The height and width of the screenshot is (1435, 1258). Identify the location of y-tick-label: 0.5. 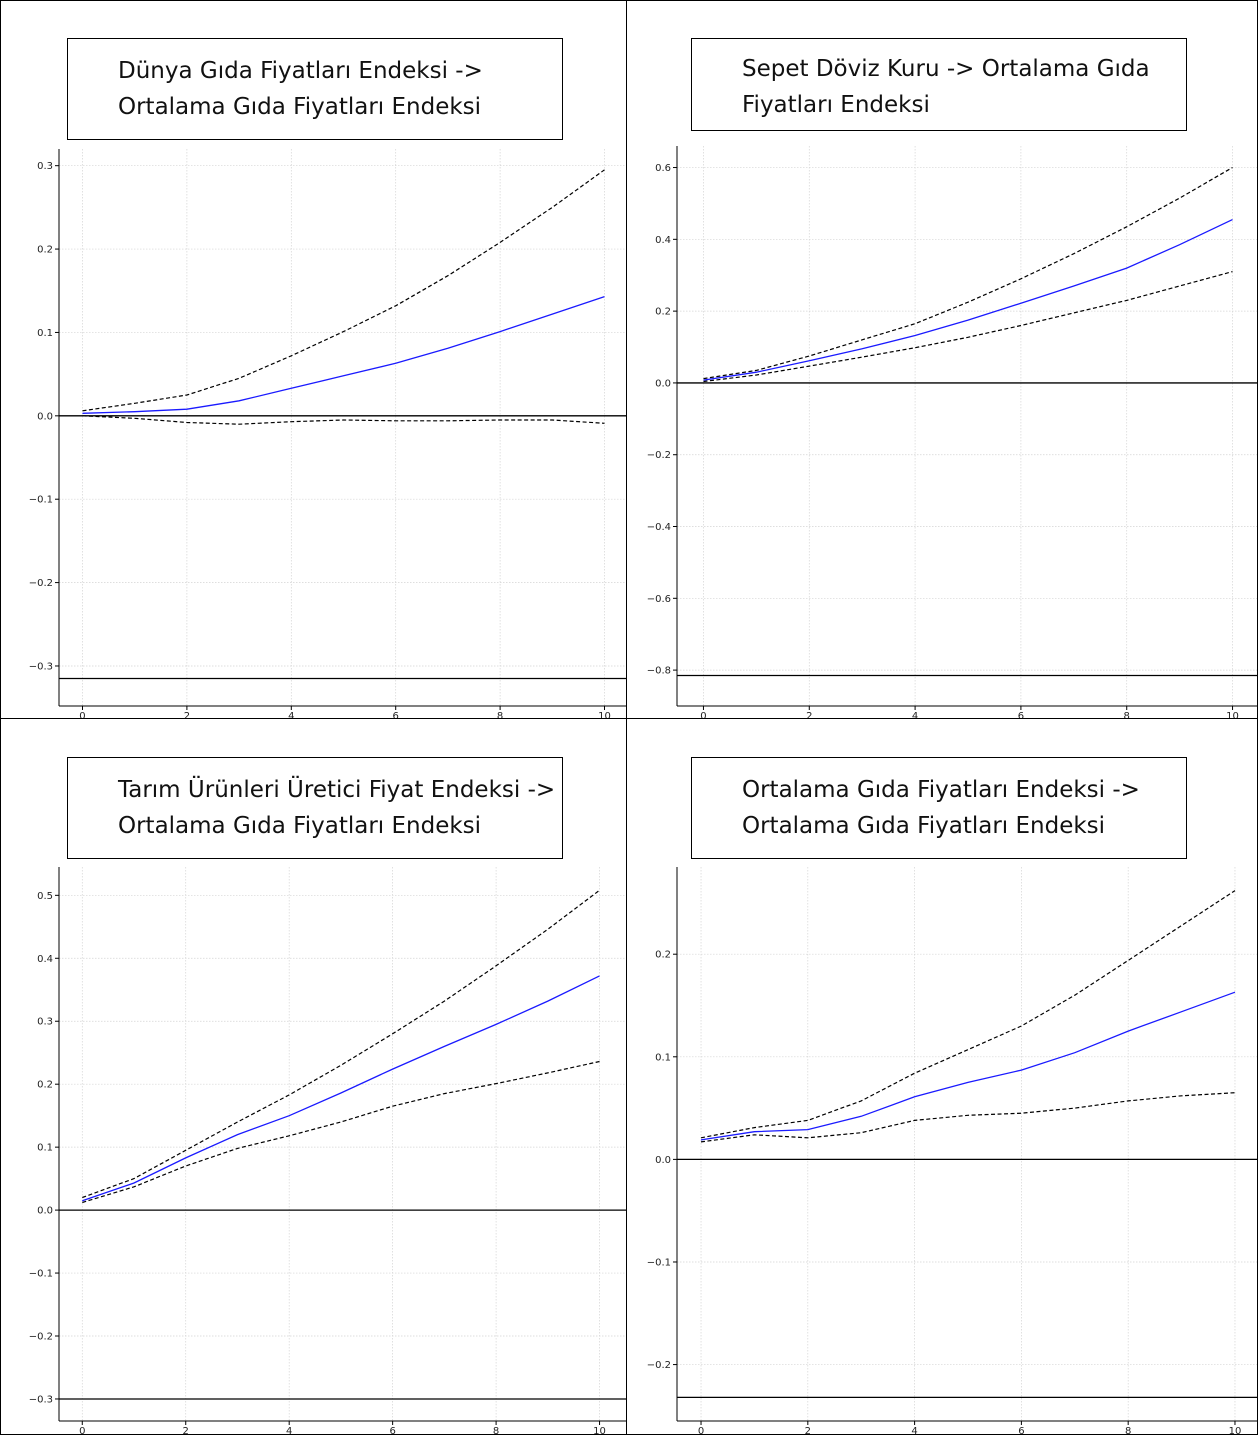
(45, 896).